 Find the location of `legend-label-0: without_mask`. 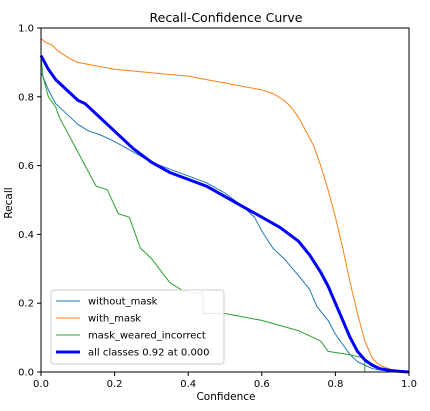

legend-label-0: without_mask is located at coordinates (123, 302).